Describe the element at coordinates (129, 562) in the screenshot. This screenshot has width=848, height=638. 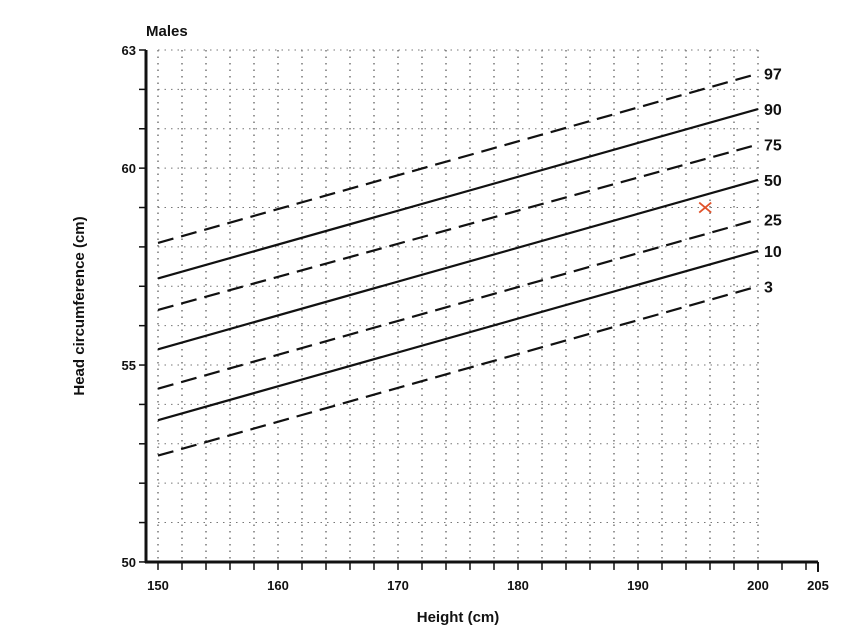
I see `y-tick-label: 50` at that location.